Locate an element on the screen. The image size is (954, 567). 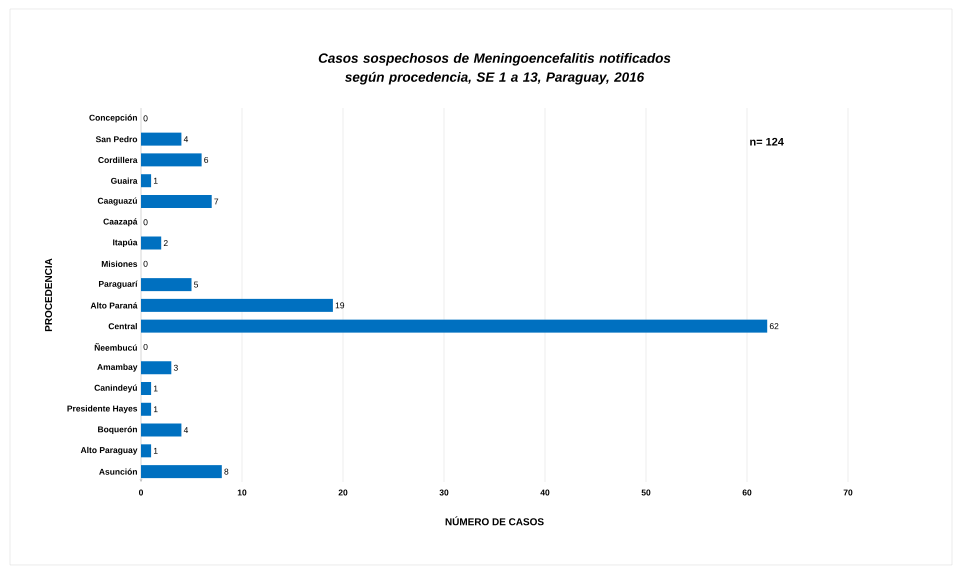
y-tick-label: Misiones is located at coordinates (120, 263).